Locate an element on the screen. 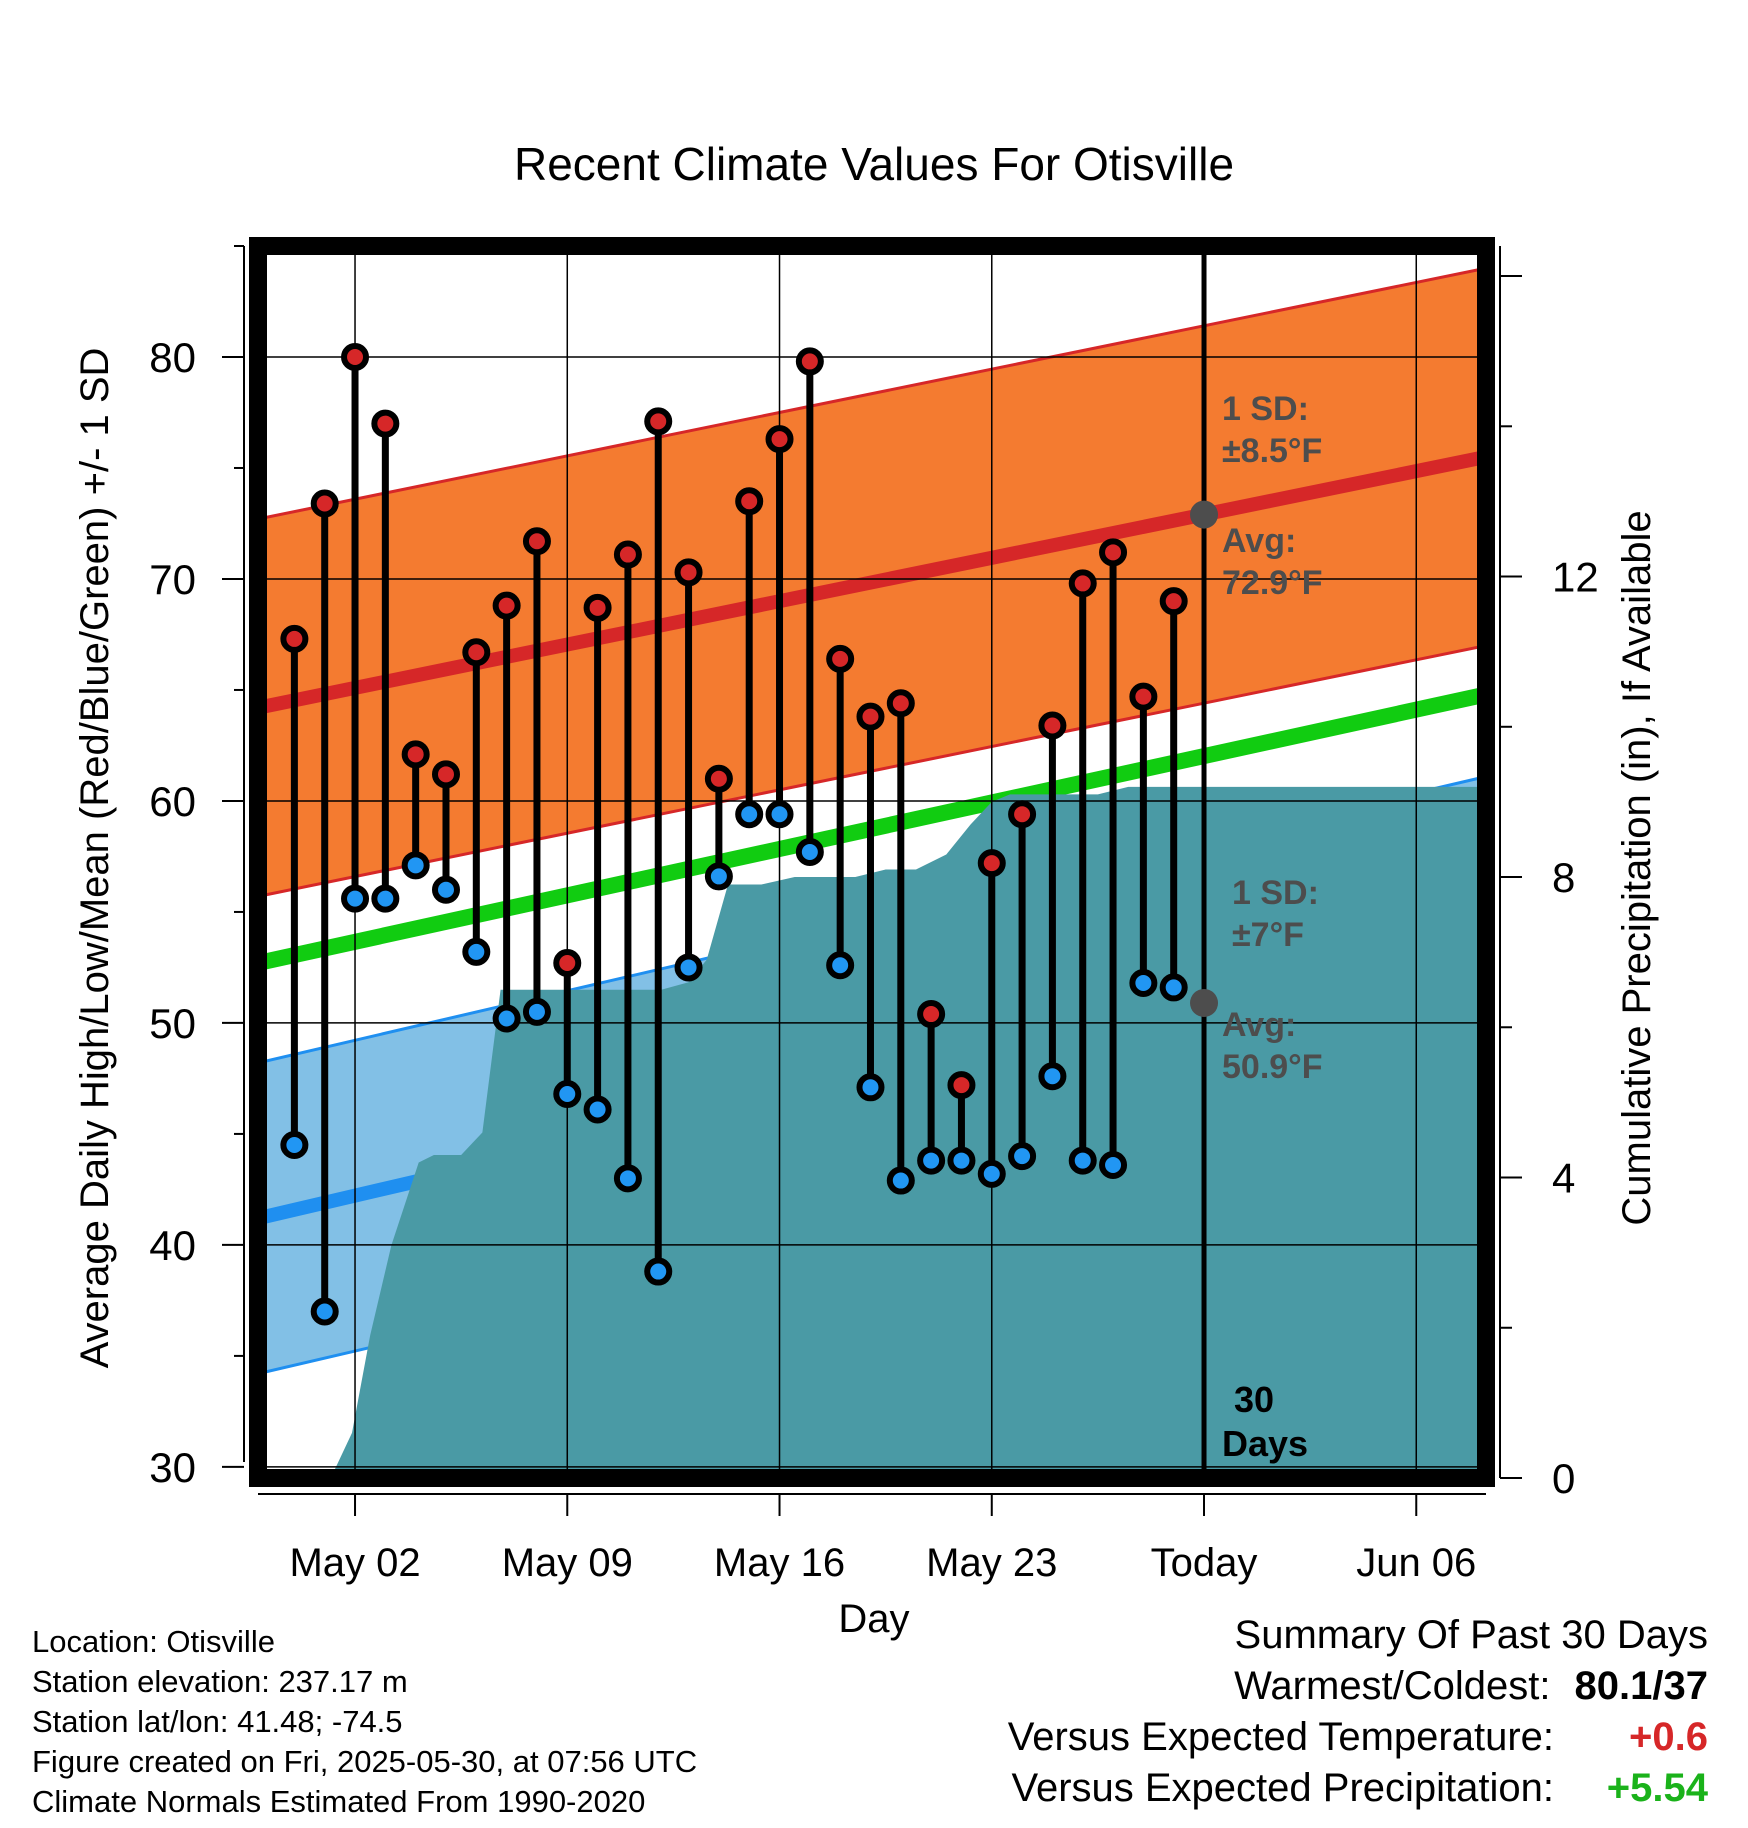  low-sd-value: ±7°F is located at coordinates (1268, 935).